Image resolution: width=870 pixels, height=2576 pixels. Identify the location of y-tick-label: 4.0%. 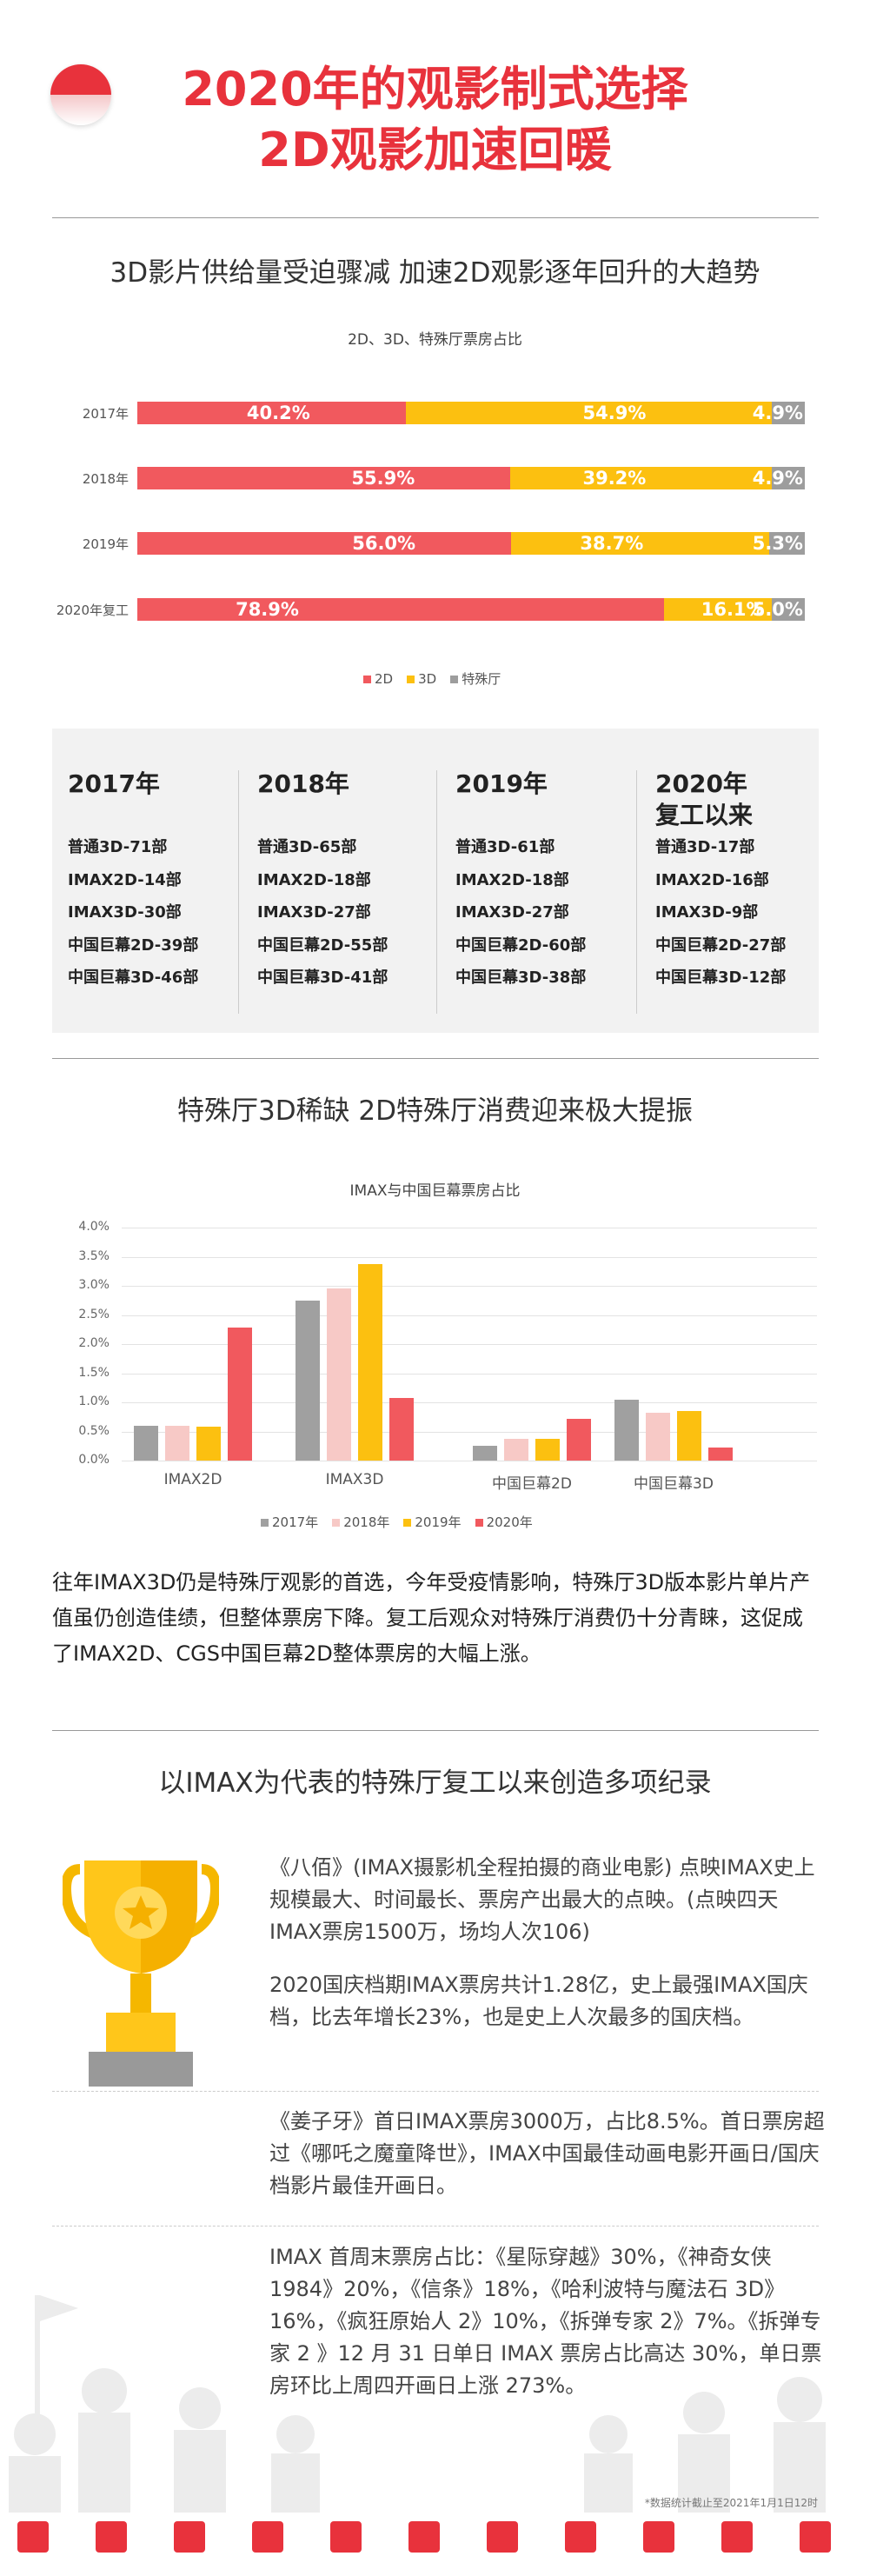
(94, 1227).